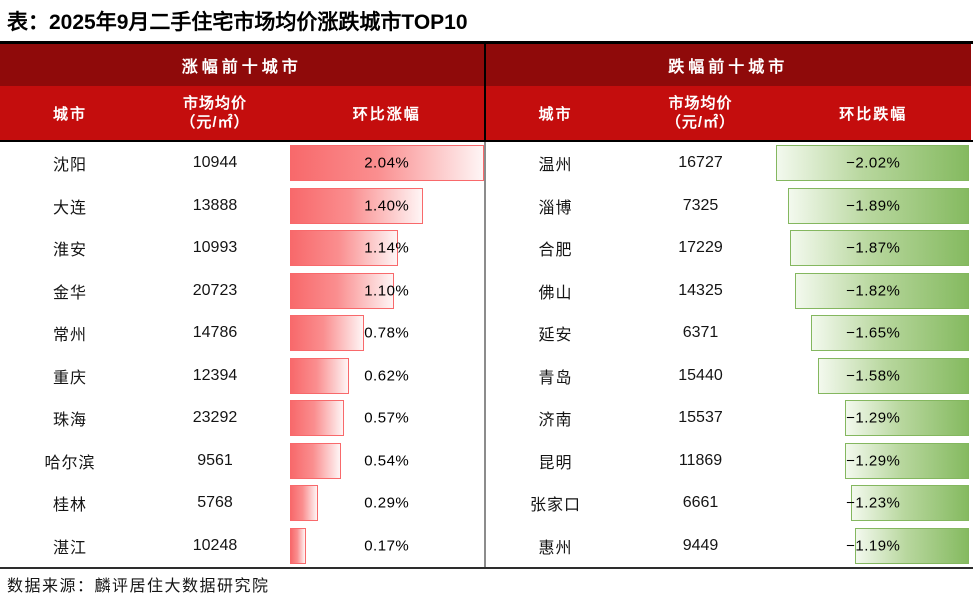 This screenshot has height=599, width=973. What do you see at coordinates (555, 506) in the screenshot?
I see `city-cell: 张家口` at bounding box center [555, 506].